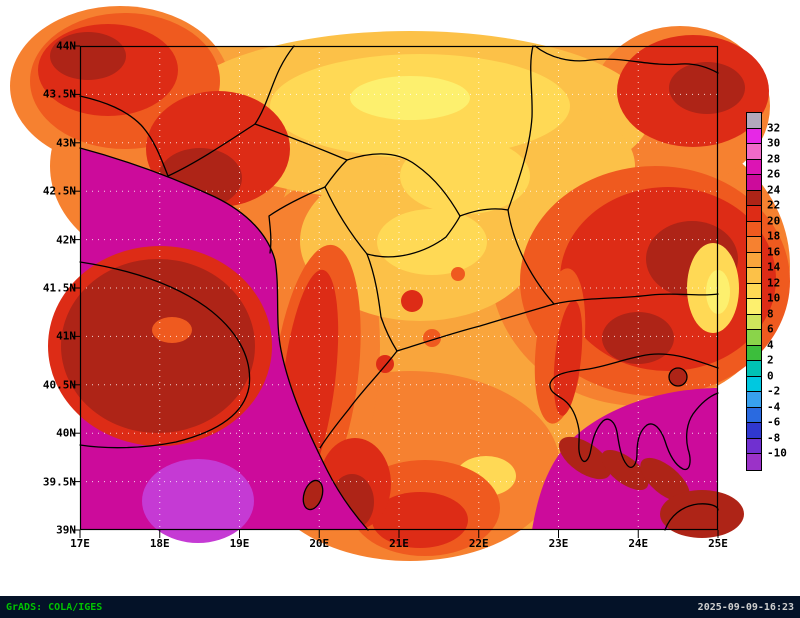 Image resolution: width=800 pixels, height=618 pixels. Describe the element at coordinates (770, 360) in the screenshot. I see `colorbar-tick-label: 2` at that location.